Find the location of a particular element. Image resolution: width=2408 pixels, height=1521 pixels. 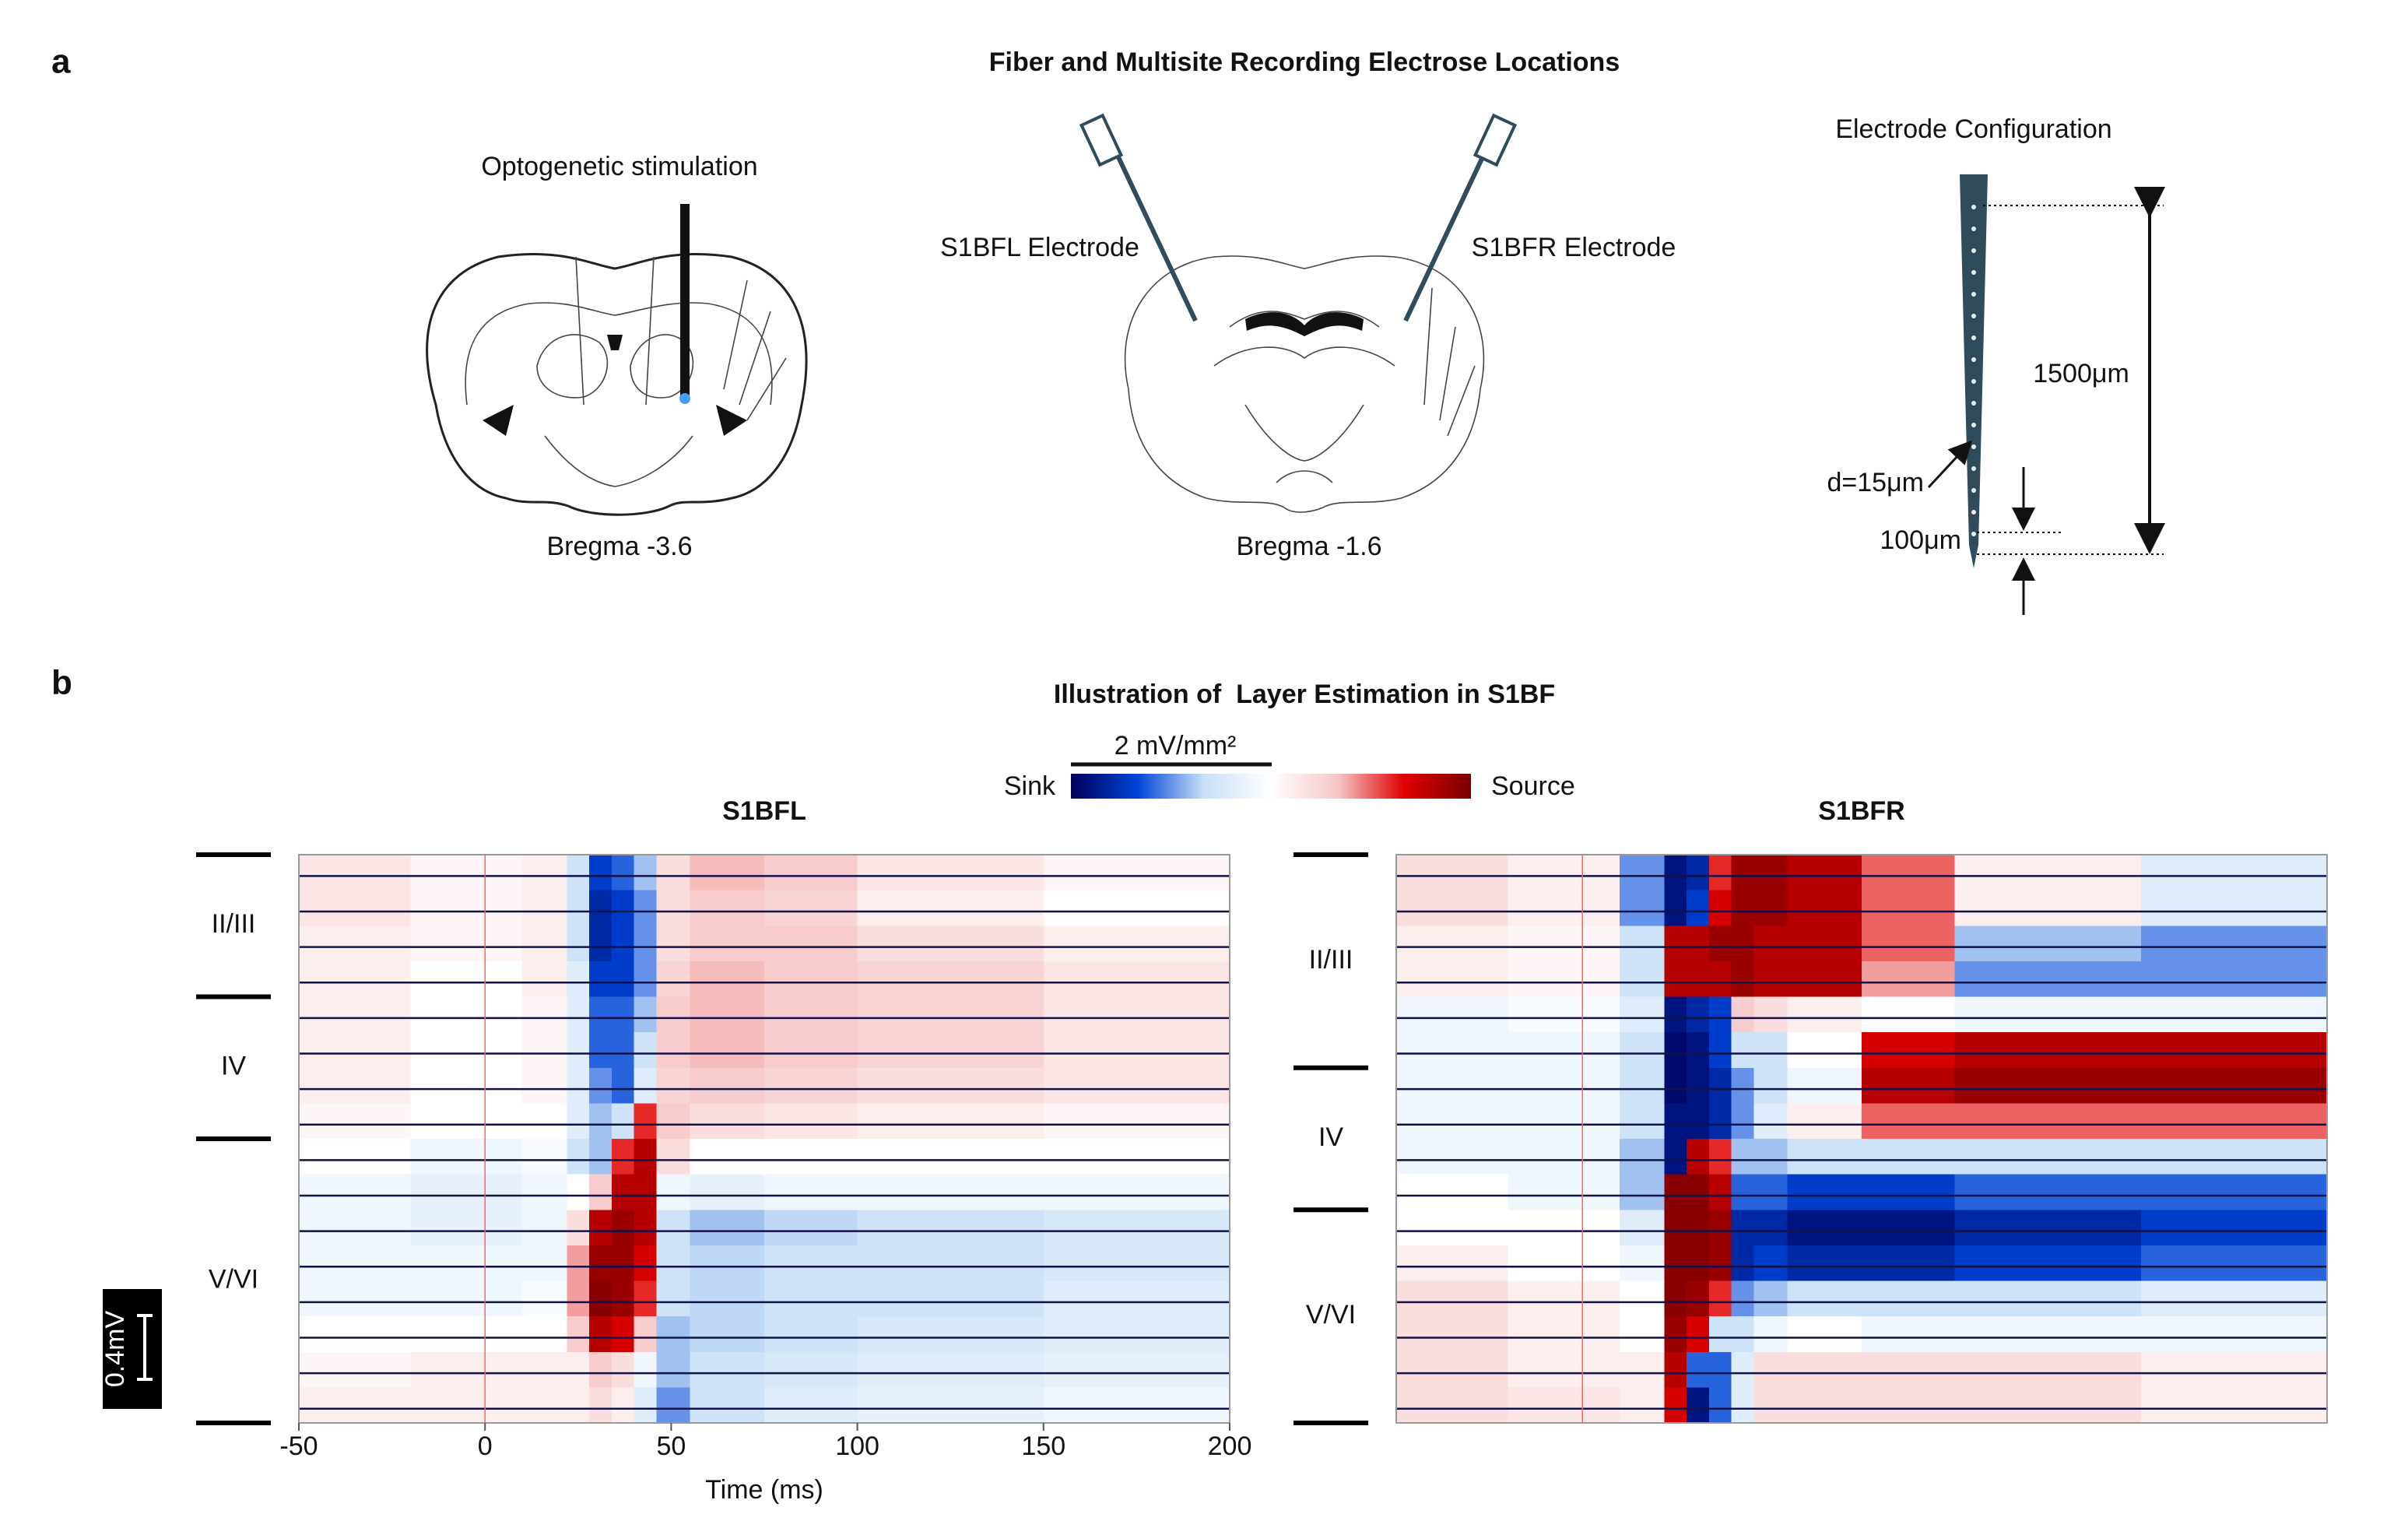

brain-section-right is located at coordinates (1298, 313).